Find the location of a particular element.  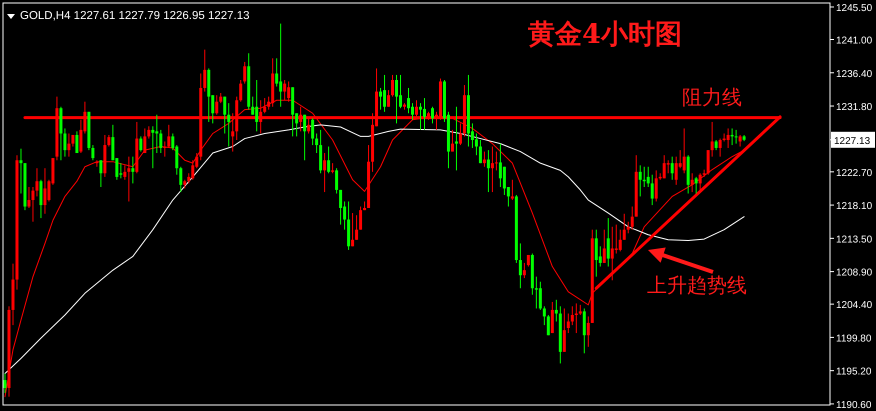

annotation: 上升趋势线 is located at coordinates (697, 285).